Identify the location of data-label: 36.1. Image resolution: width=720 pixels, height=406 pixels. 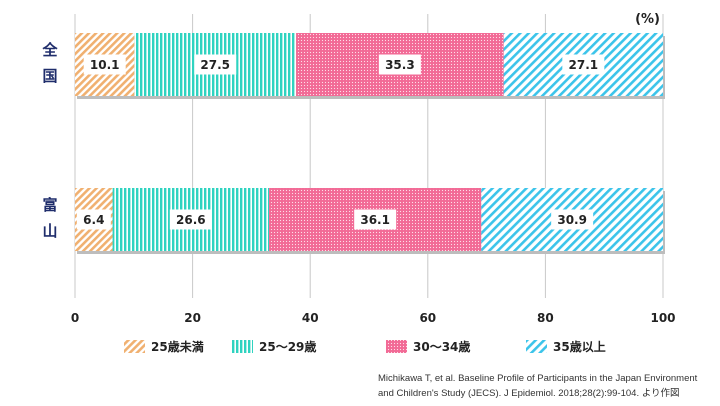
(375, 220).